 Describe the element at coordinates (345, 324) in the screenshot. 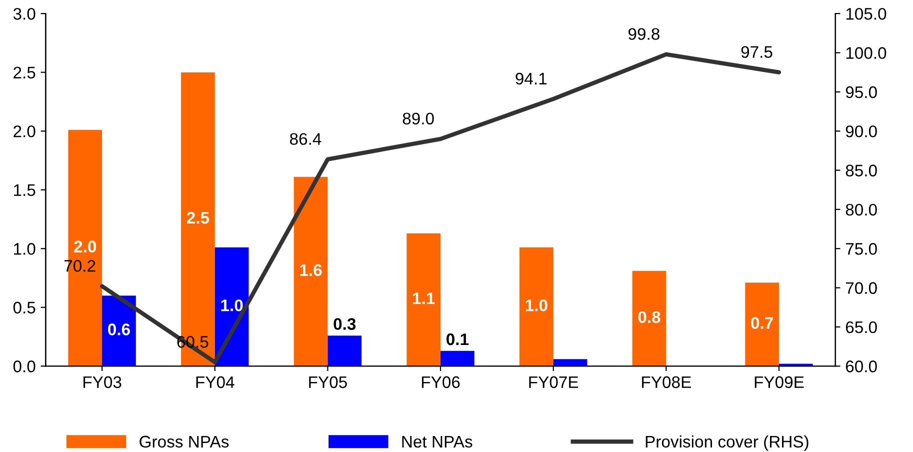

I see `data-label: 0.3` at that location.